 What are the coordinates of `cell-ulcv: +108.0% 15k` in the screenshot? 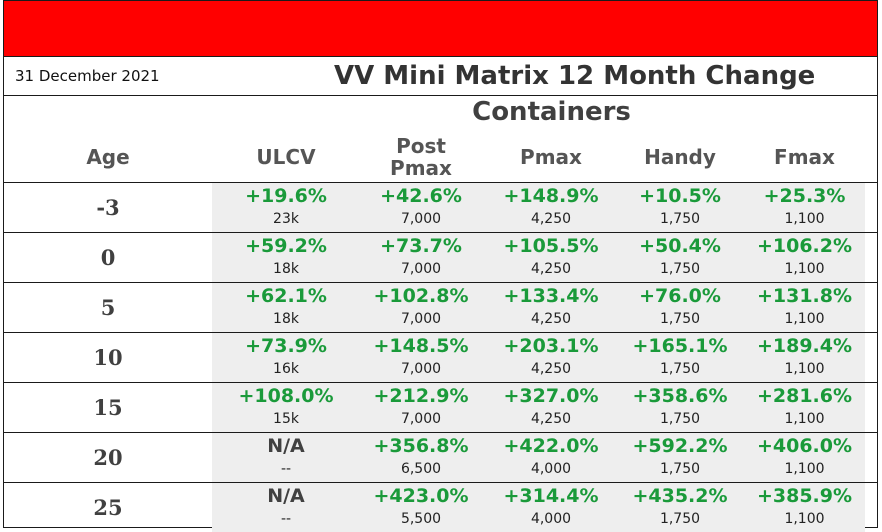 It's located at (286, 407).